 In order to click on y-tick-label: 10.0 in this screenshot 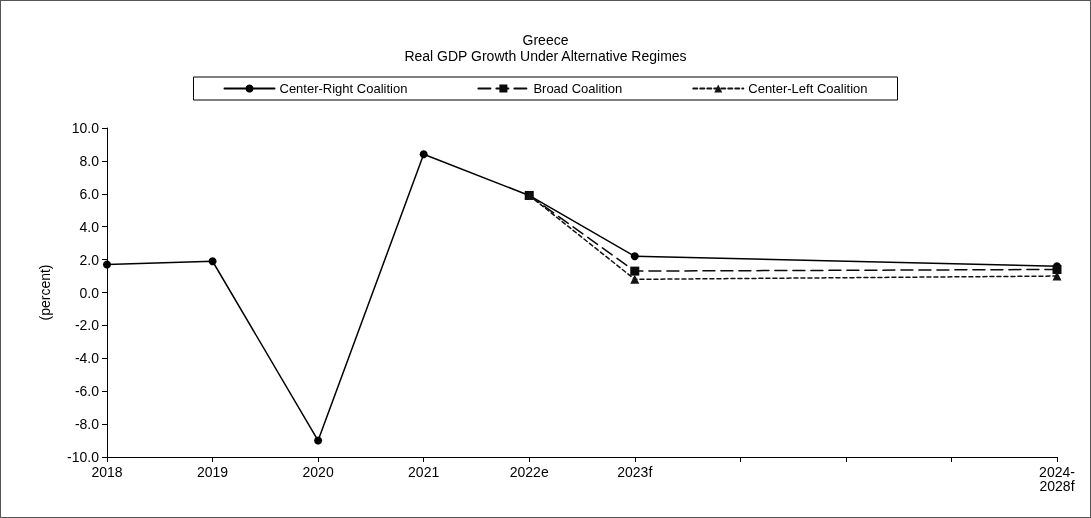, I will do `click(85, 128)`.